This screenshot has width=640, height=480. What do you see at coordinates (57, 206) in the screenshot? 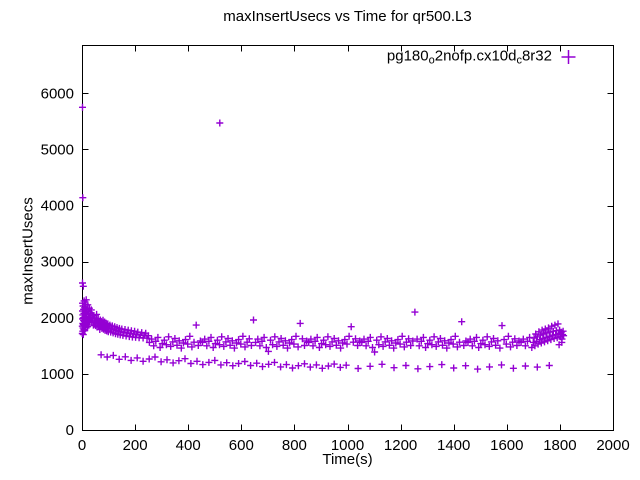
I see `y-tick-label: 4000` at bounding box center [57, 206].